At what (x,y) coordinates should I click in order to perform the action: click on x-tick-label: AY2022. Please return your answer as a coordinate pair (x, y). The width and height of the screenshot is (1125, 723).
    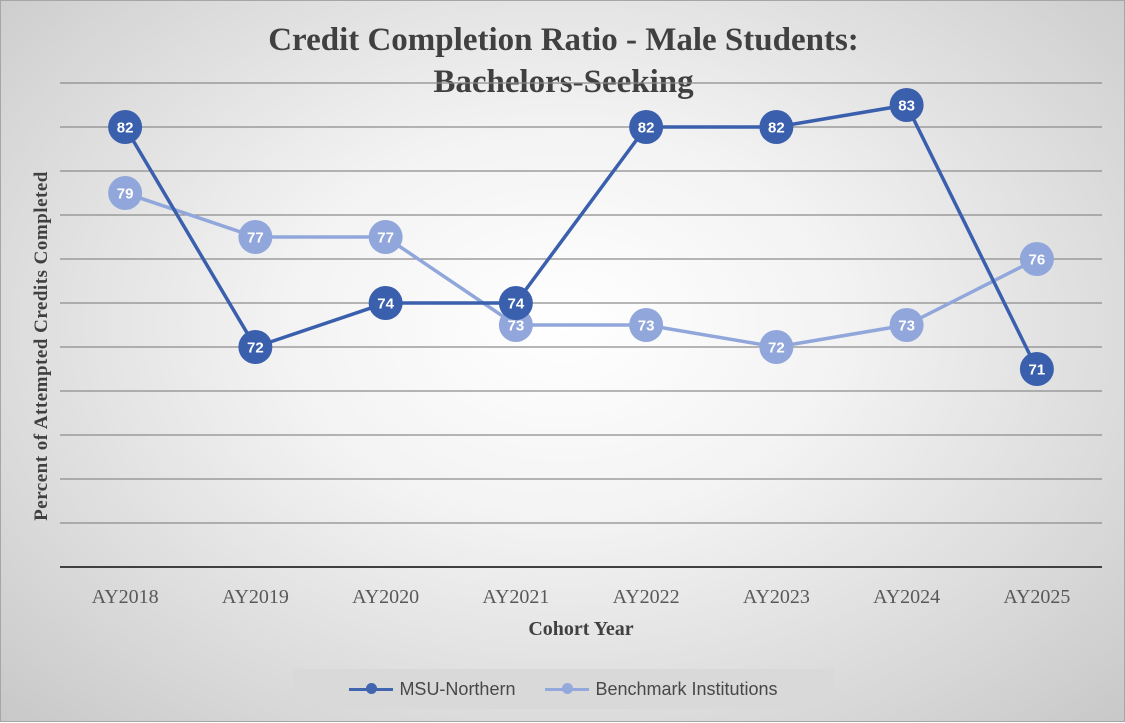
    Looking at the image, I should click on (646, 597).